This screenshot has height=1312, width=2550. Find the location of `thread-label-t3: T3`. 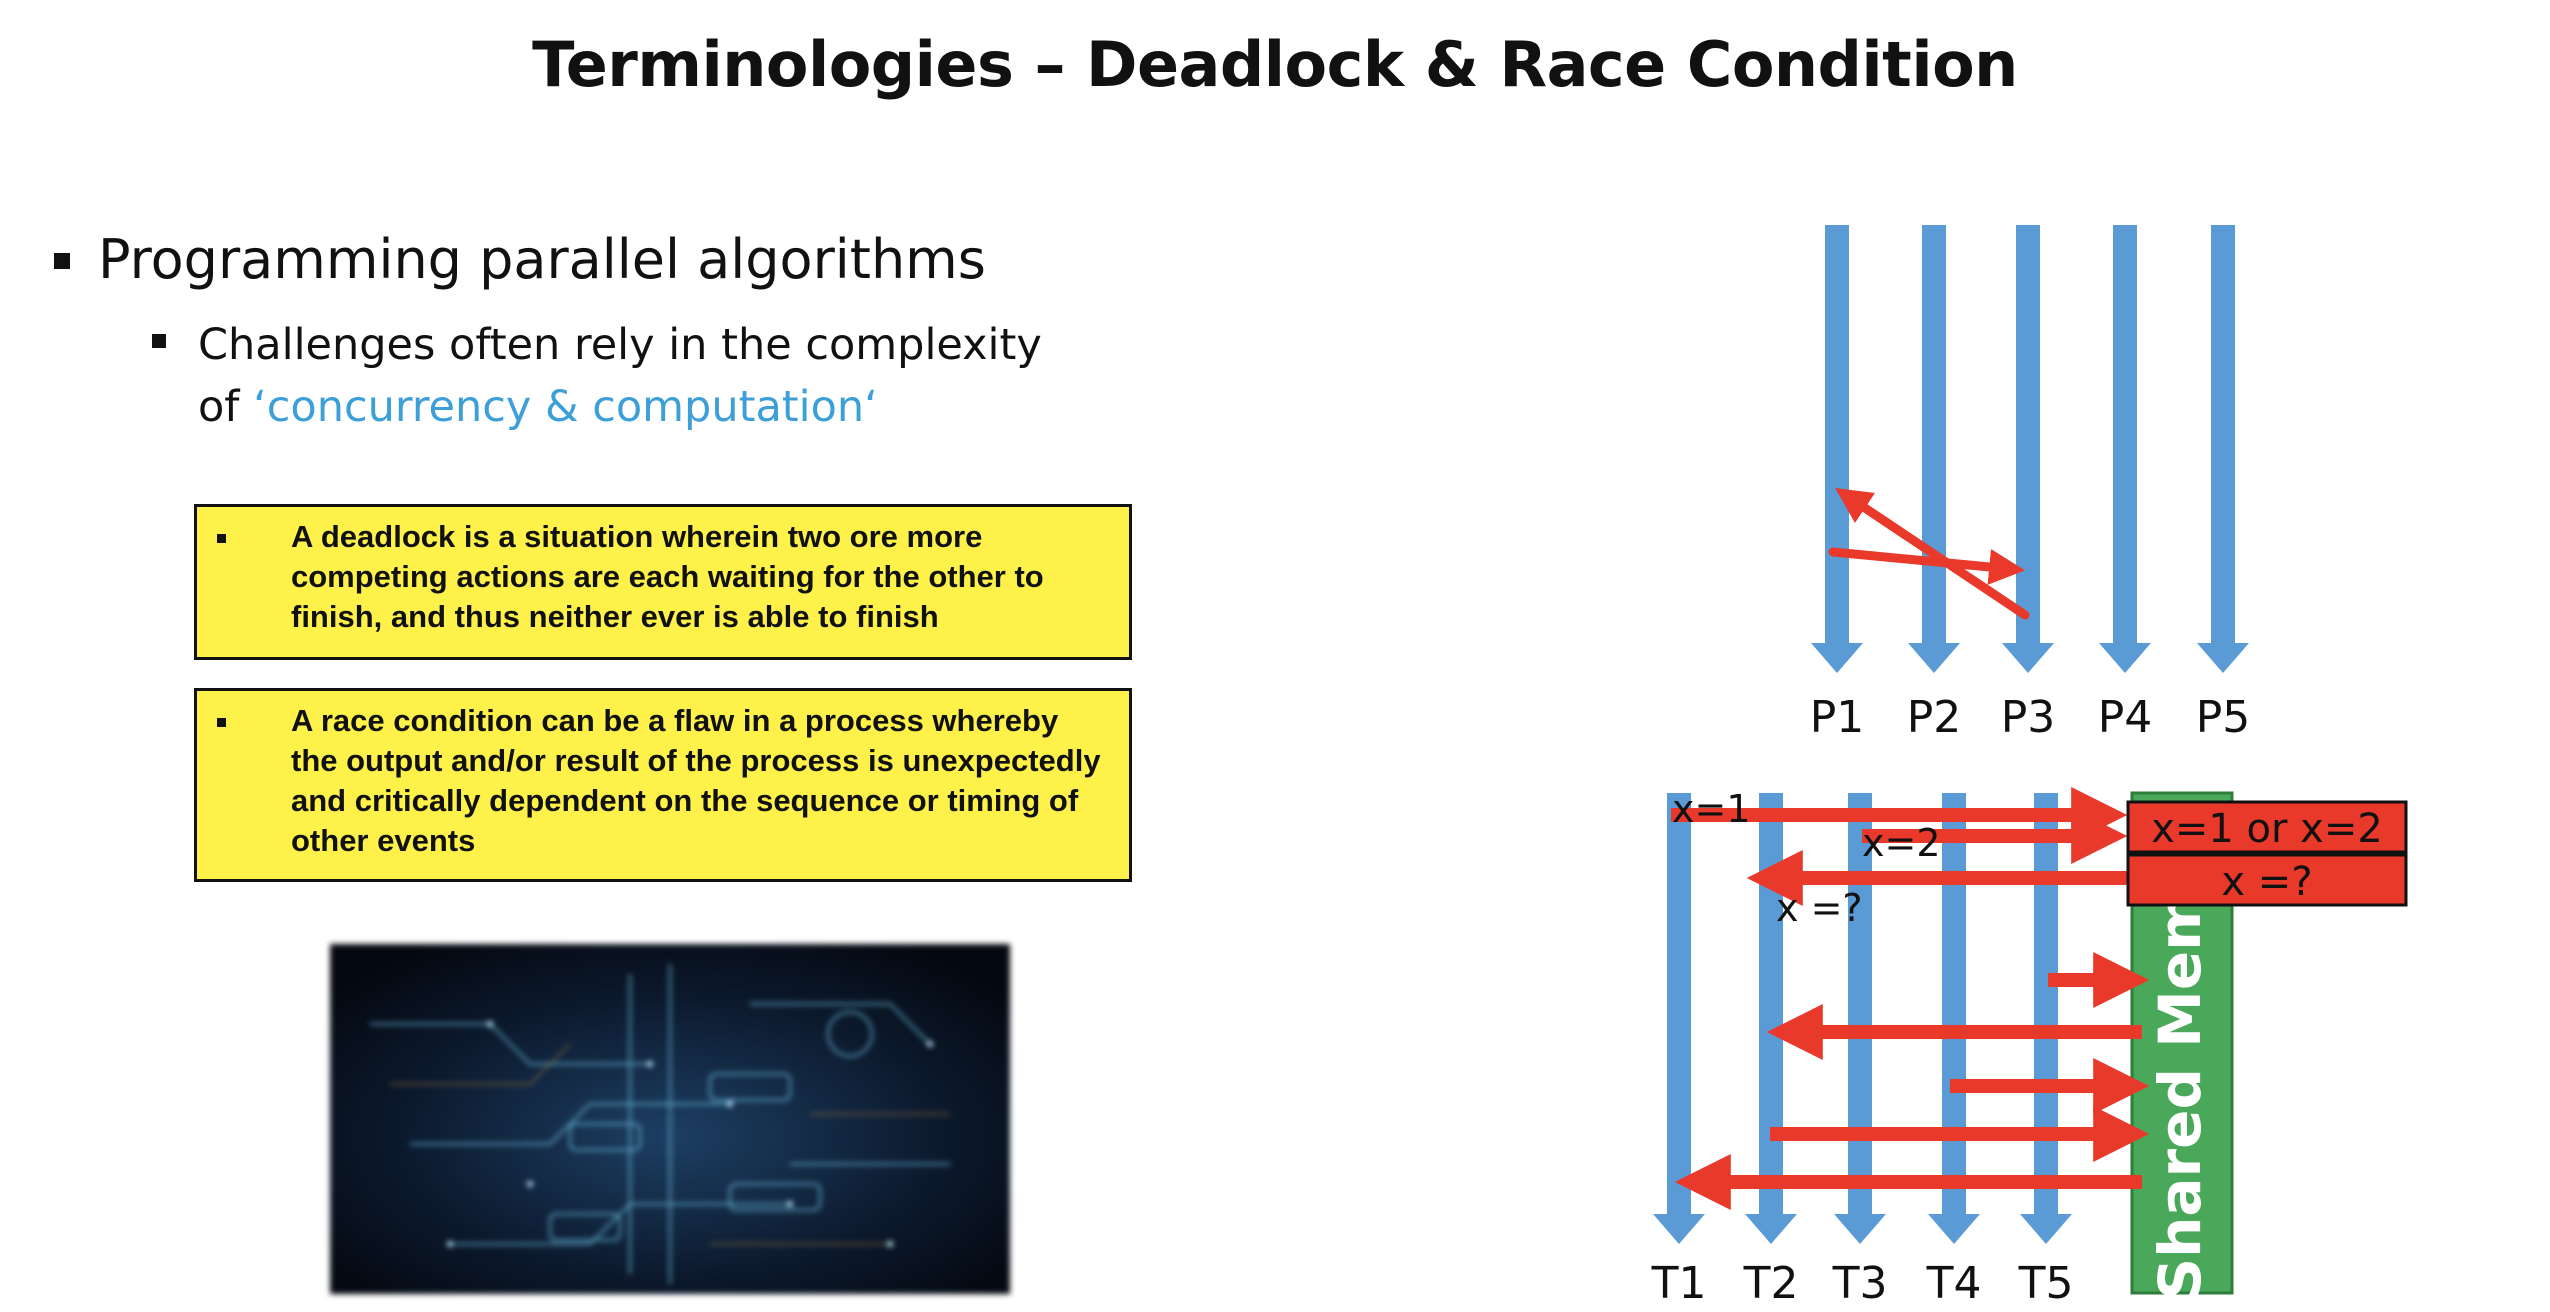

thread-label-t3: T3 is located at coordinates (1860, 1283).